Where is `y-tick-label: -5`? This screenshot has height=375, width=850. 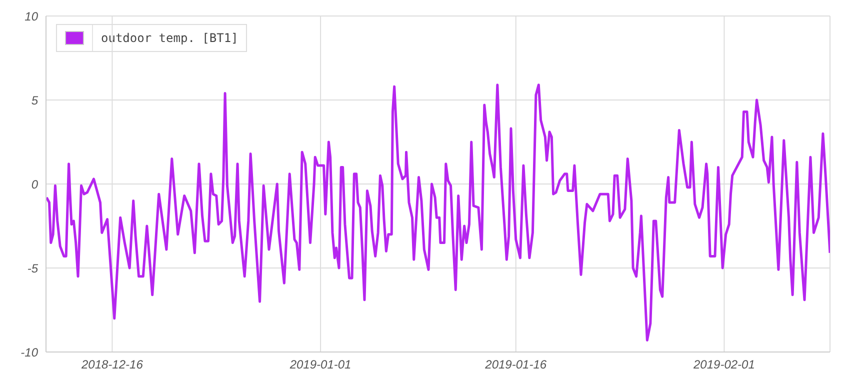 y-tick-label: -5 is located at coordinates (32, 268).